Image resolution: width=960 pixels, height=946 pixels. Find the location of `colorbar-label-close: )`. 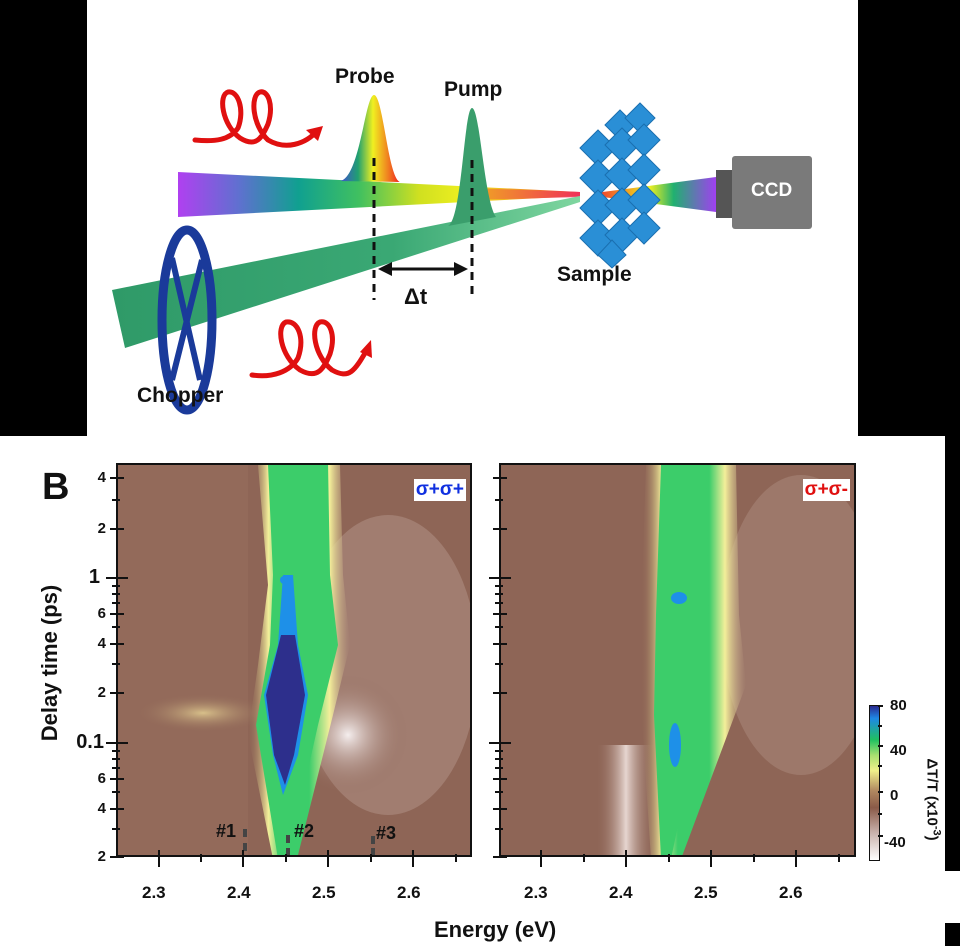

colorbar-label-close: ) is located at coordinates (932, 838).